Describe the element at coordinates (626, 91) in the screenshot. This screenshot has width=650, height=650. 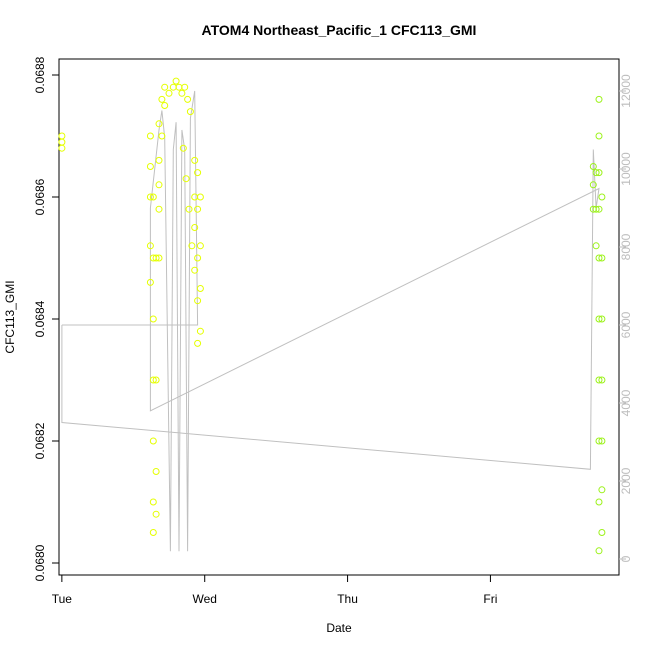
I see `y-right-tick-label: 12000` at that location.